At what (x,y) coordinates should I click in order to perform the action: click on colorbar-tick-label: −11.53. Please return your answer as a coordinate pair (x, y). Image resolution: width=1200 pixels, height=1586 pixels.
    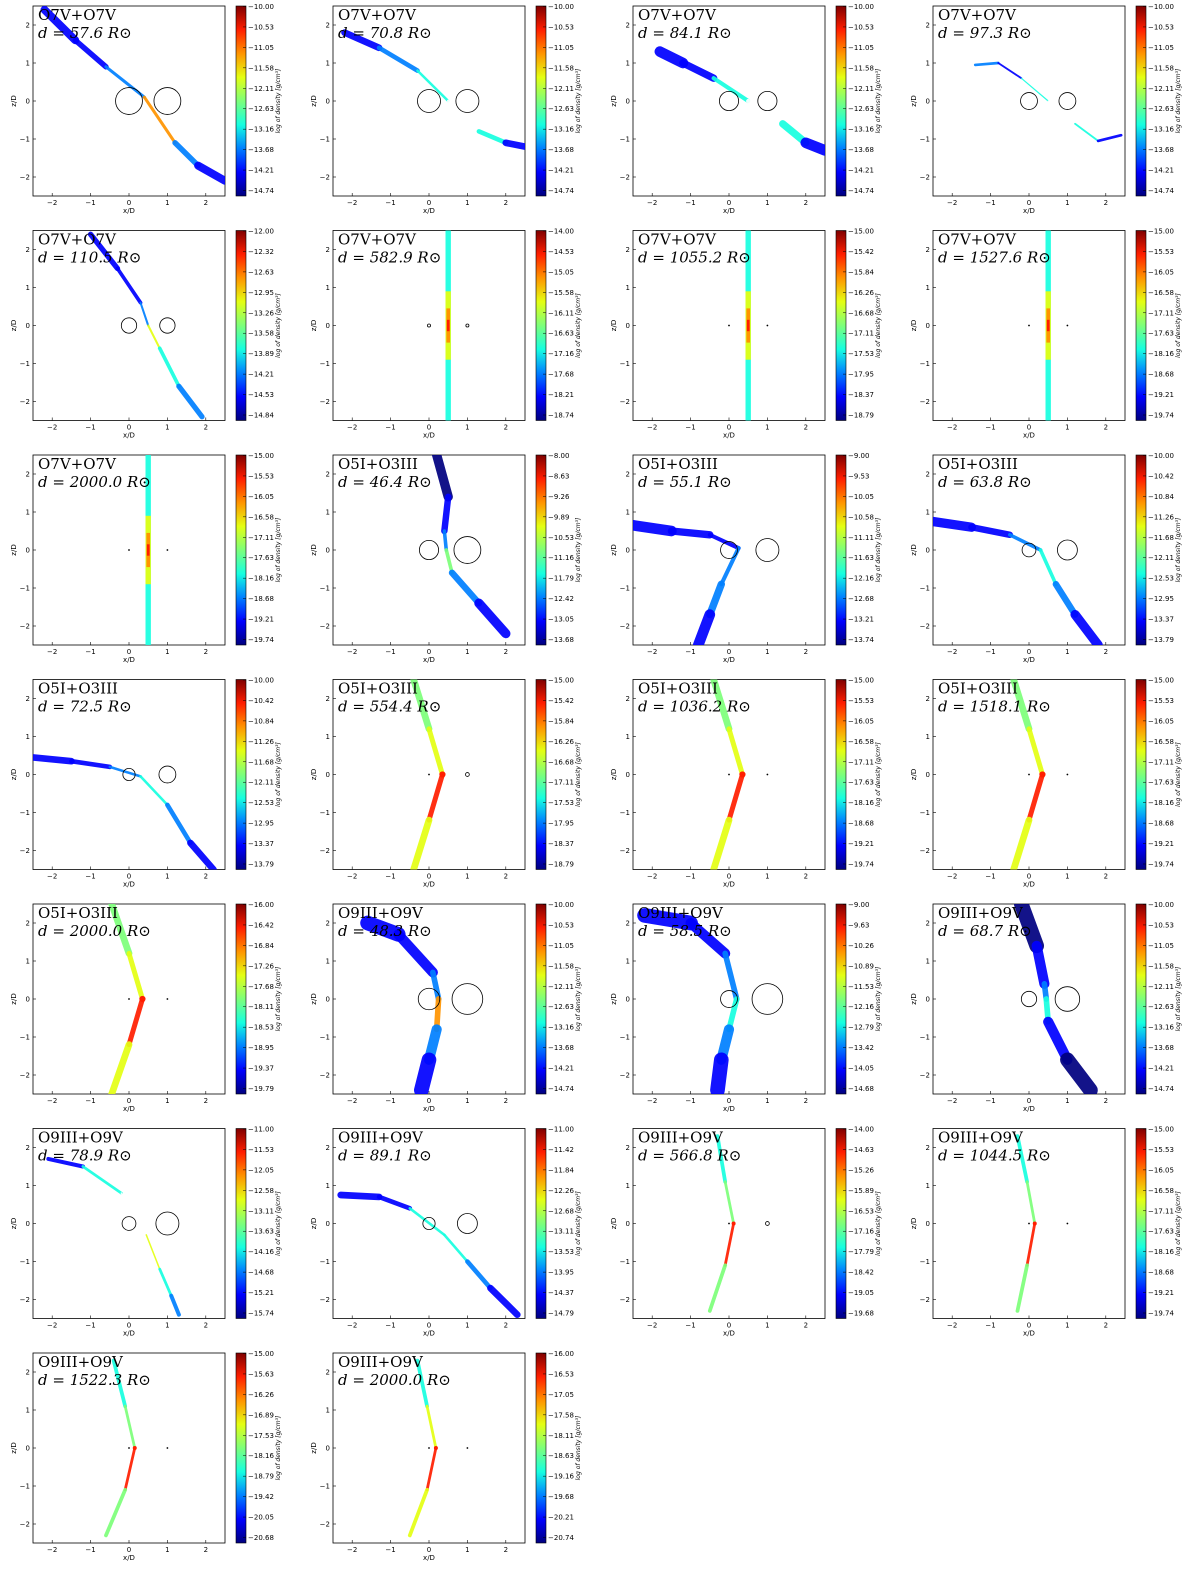
    Looking at the image, I should click on (861, 987).